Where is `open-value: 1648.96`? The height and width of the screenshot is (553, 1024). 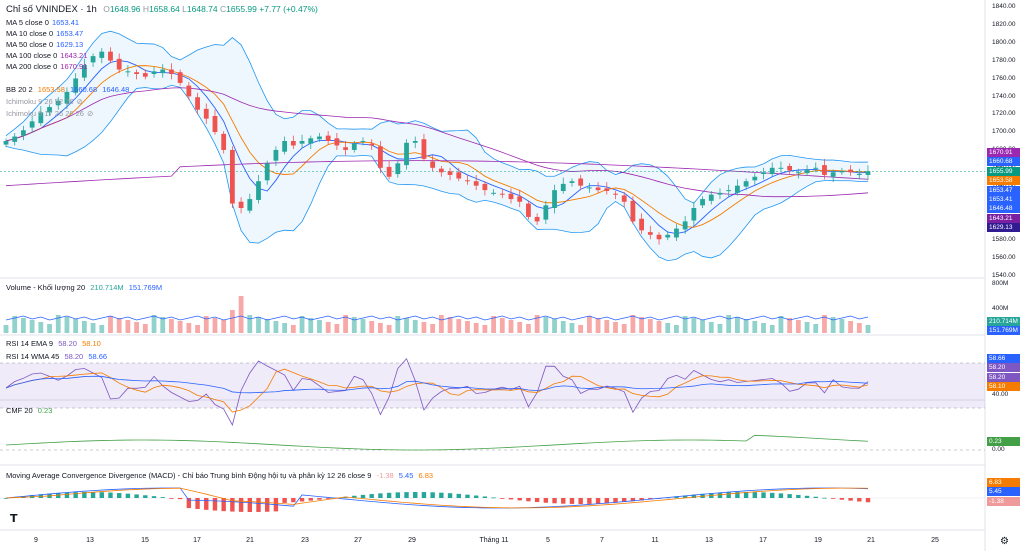 open-value: 1648.96 is located at coordinates (125, 9).